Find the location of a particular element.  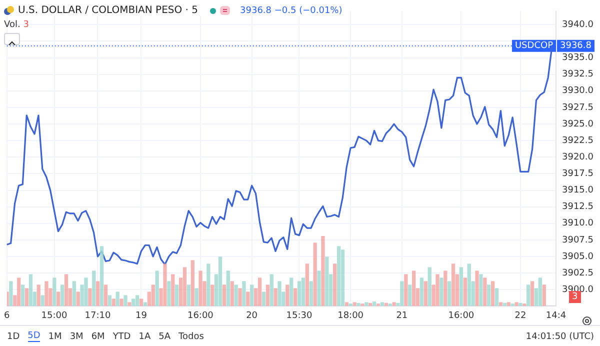

x-tick-label: 21 is located at coordinates (402, 315).